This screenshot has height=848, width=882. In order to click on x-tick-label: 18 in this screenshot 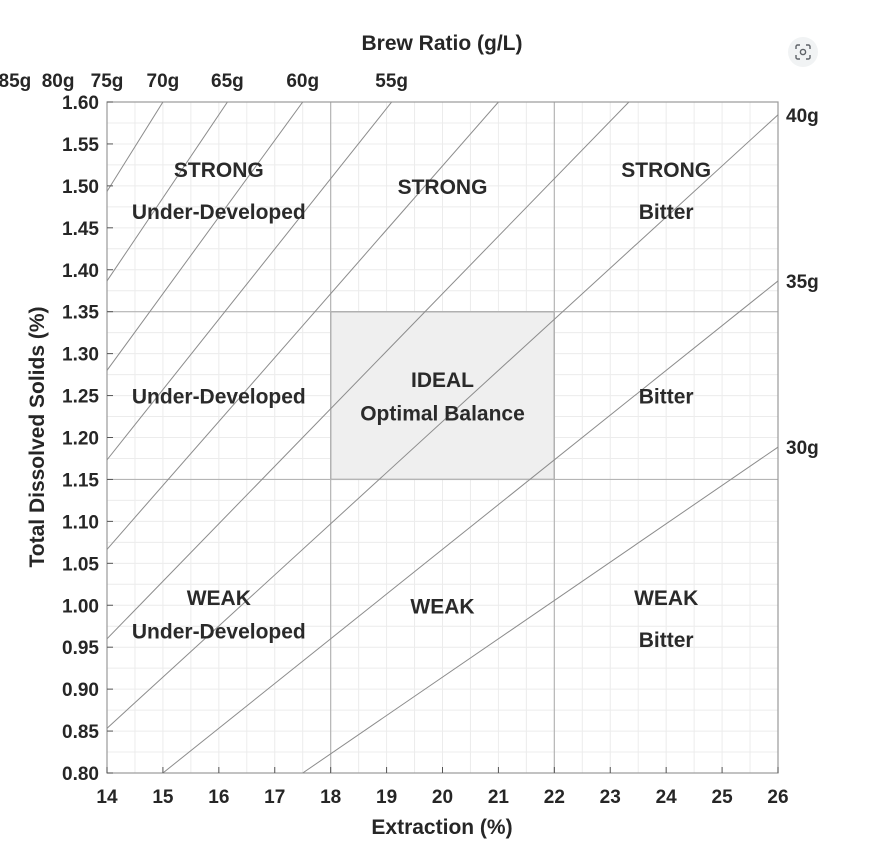, I will do `click(330, 797)`.